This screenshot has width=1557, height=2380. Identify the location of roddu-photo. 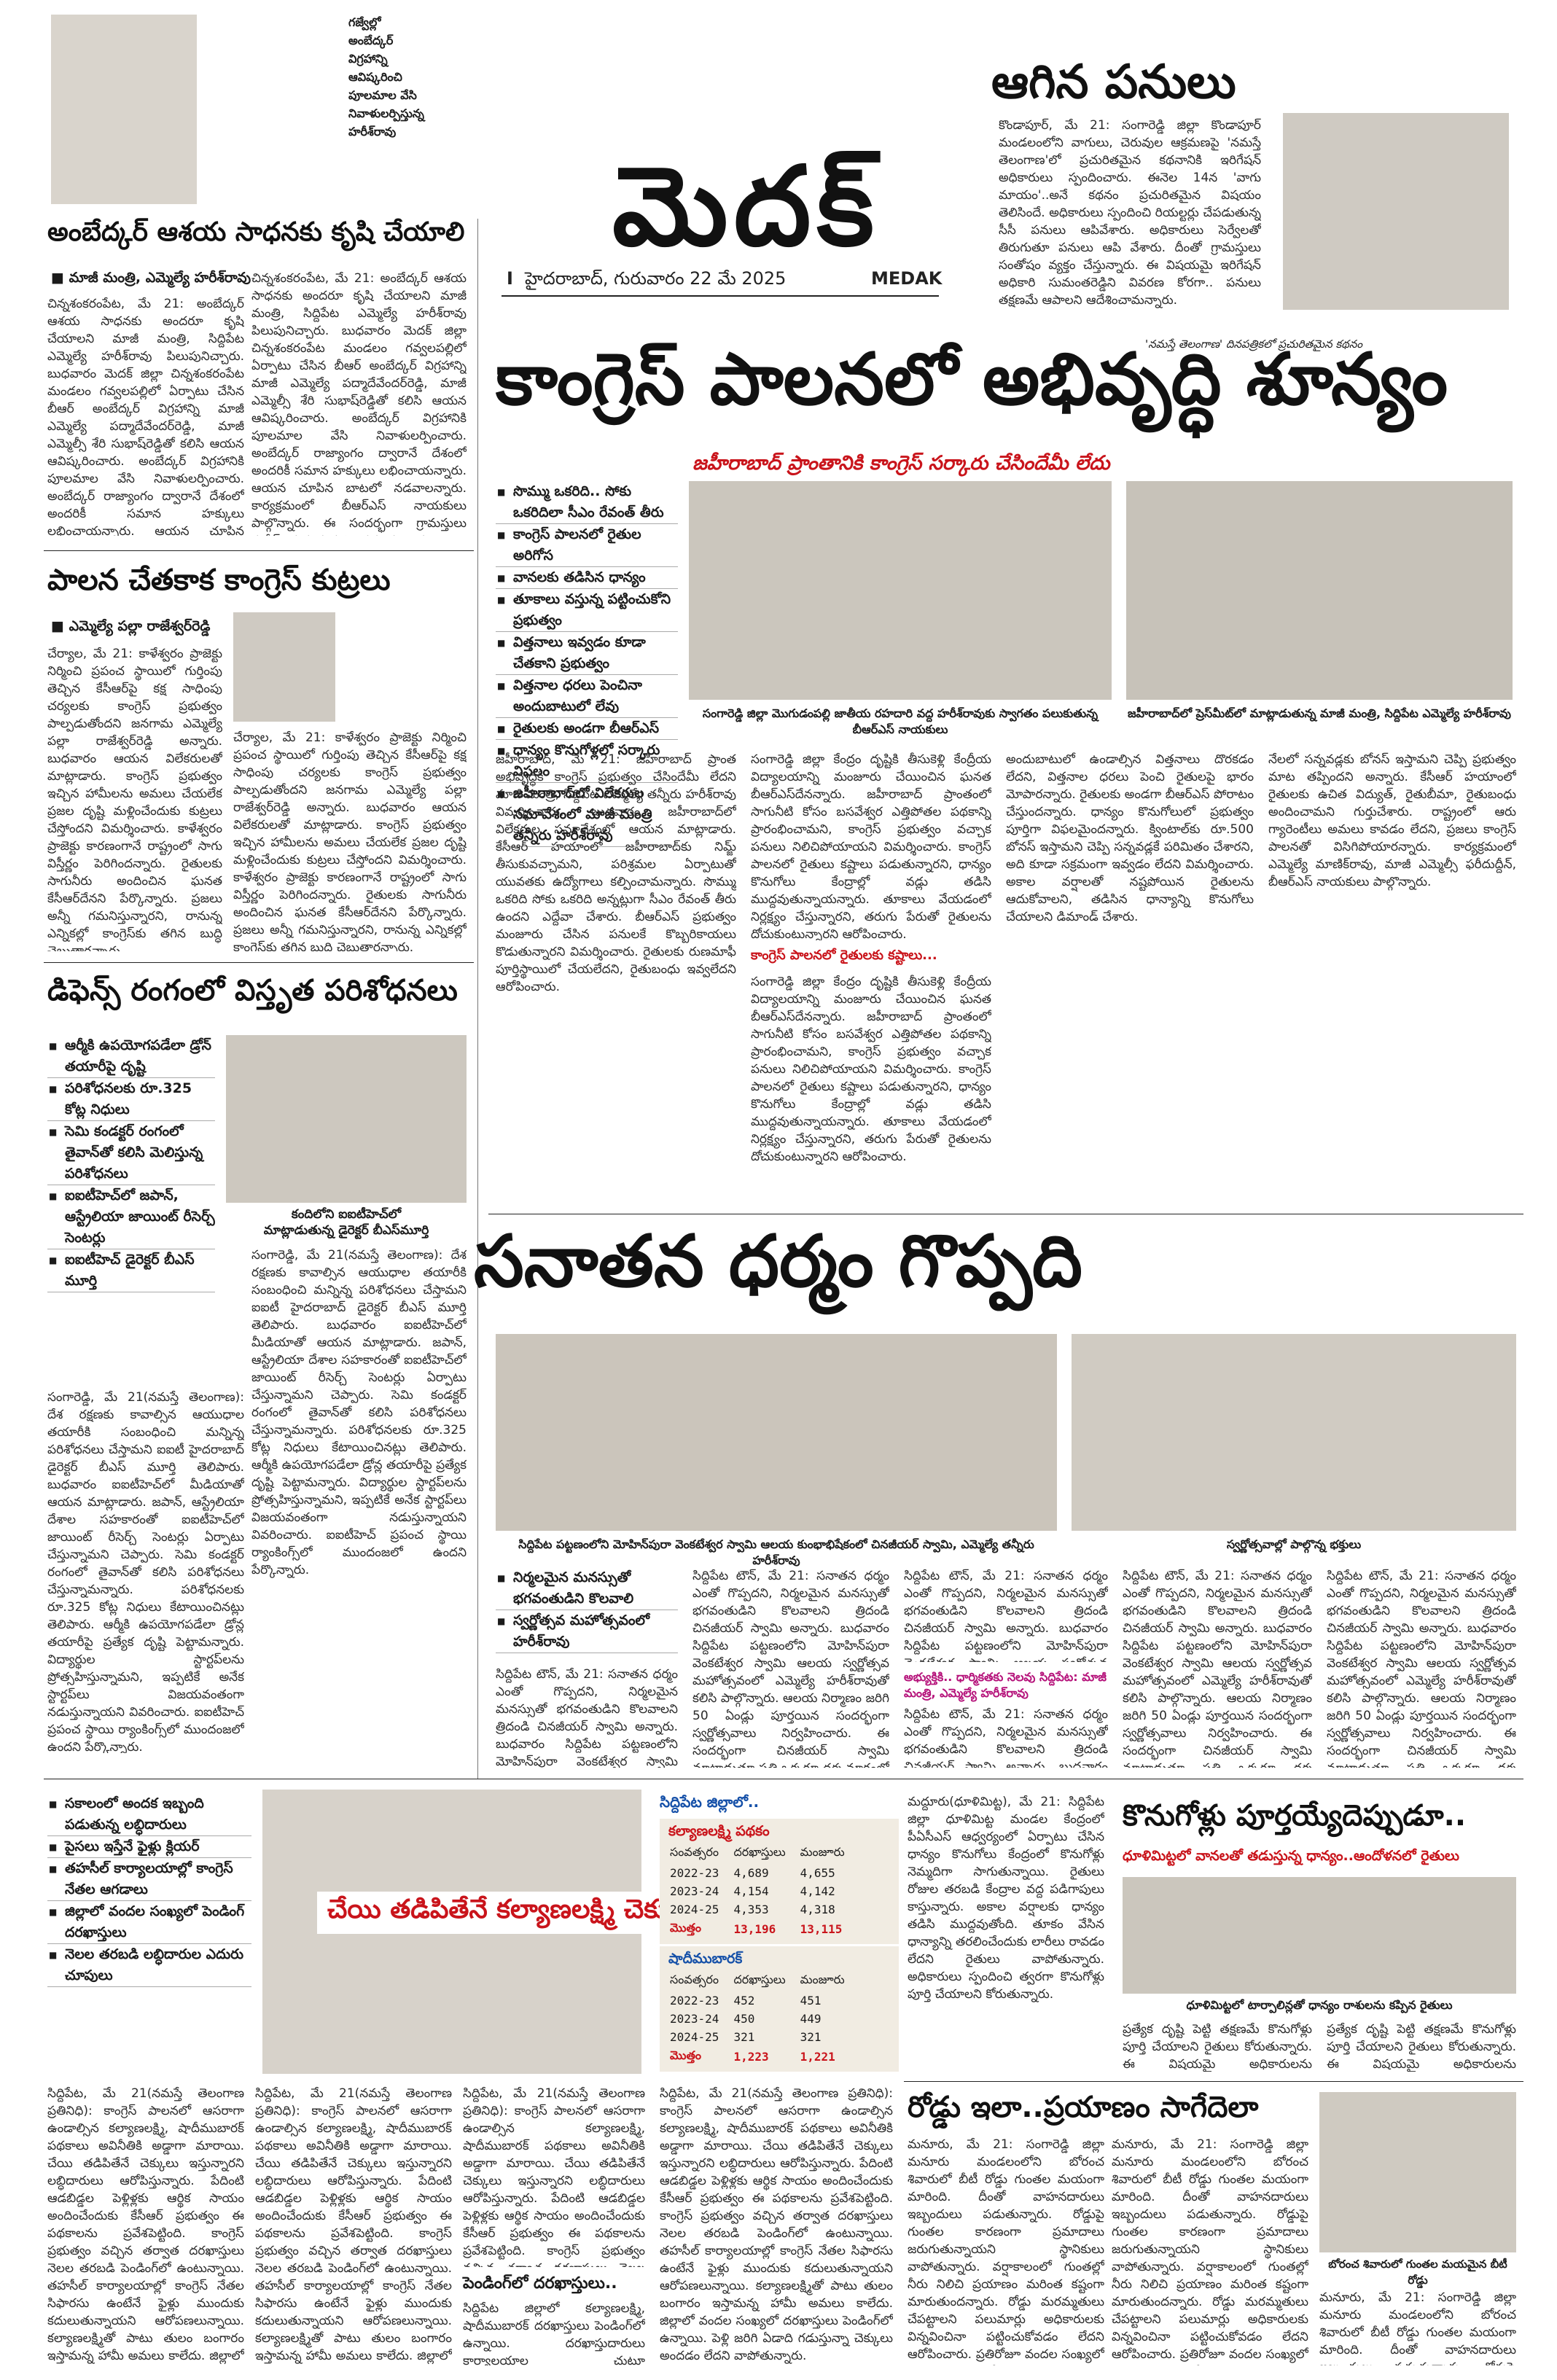
(1417, 2172).